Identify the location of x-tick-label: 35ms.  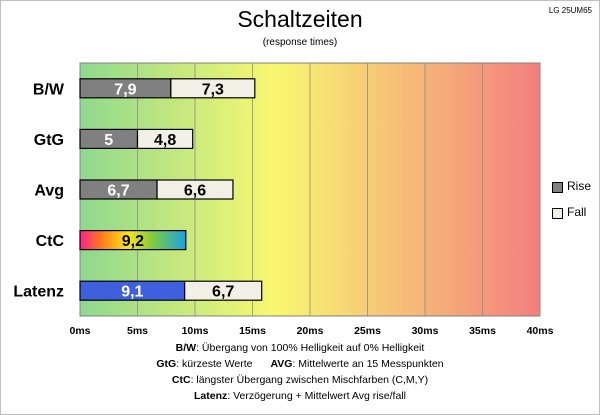
(482, 331).